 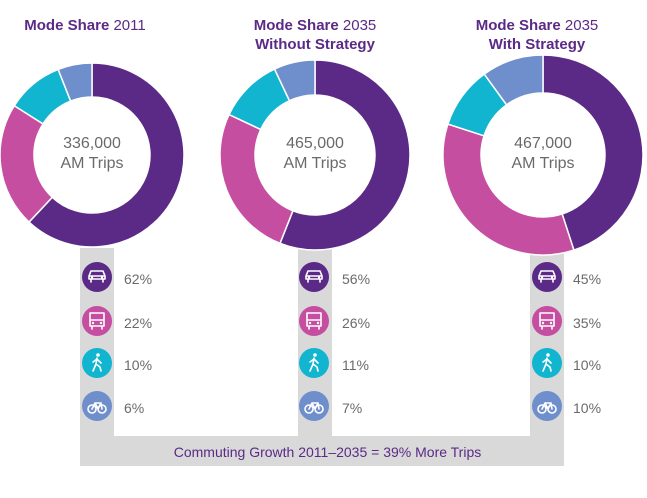 What do you see at coordinates (352, 408) in the screenshot?
I see `pct-2035-without-bike: 7%` at bounding box center [352, 408].